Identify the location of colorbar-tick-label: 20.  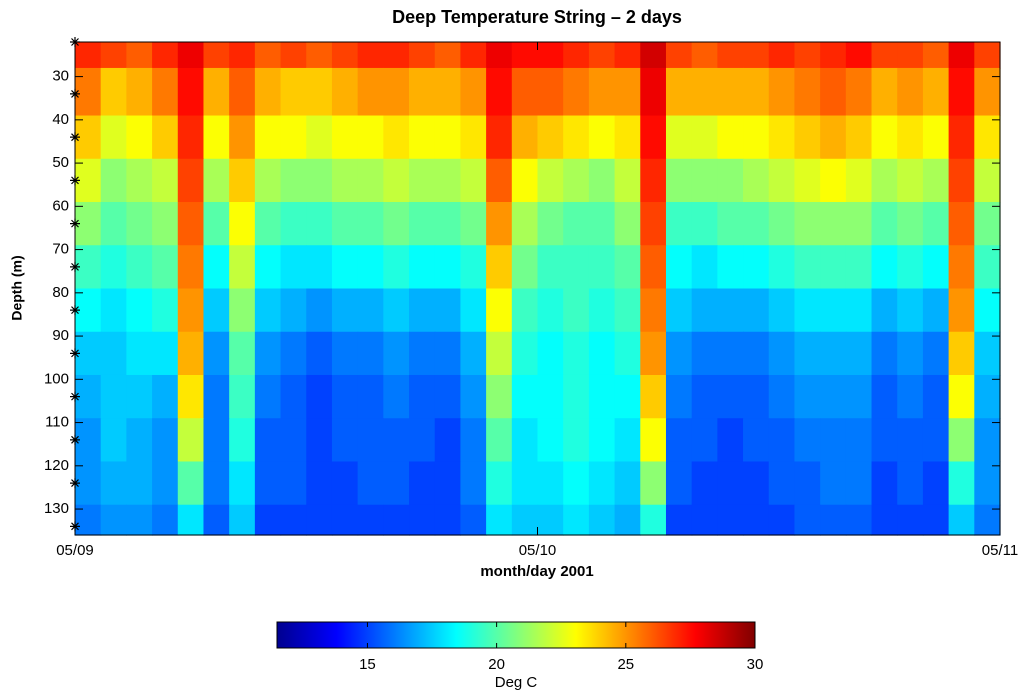
(496, 664).